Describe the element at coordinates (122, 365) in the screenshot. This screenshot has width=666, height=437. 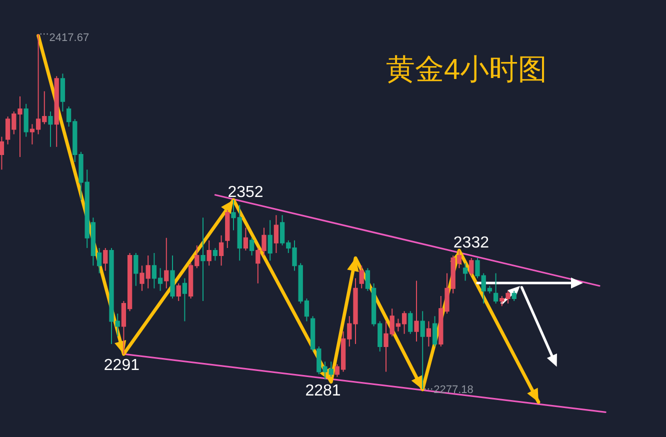
I see `annotation: 2291` at that location.